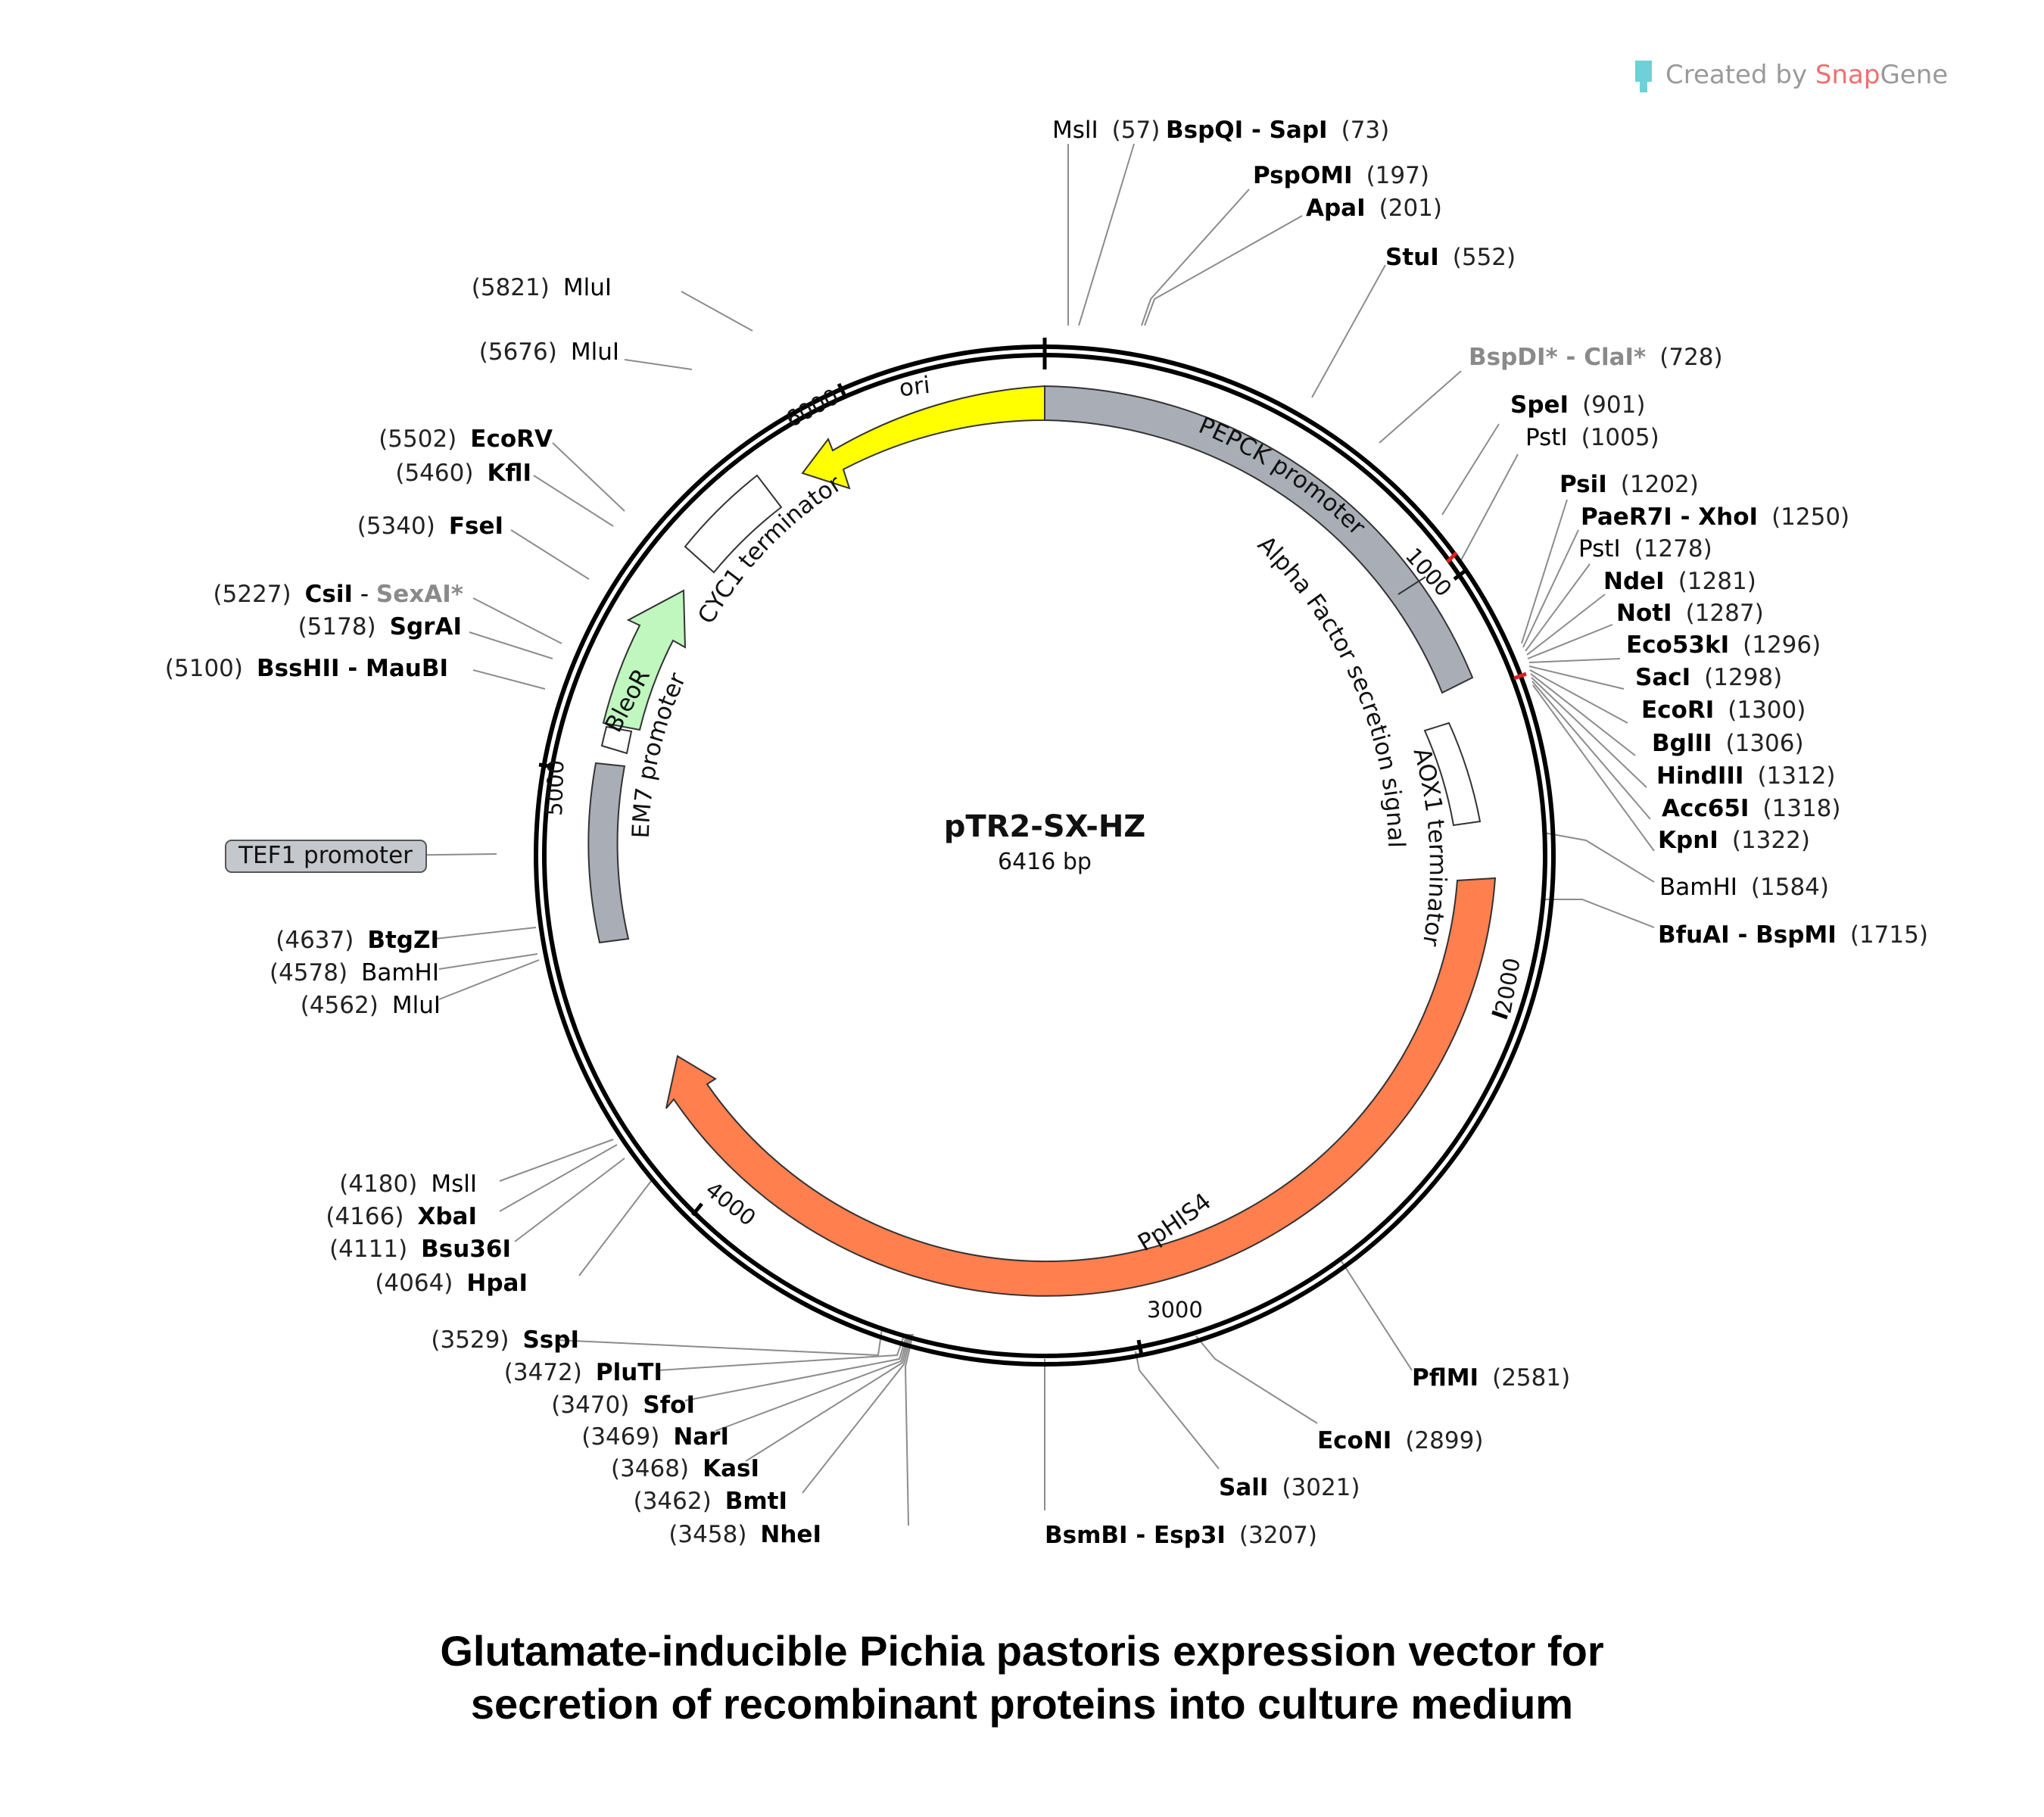 The width and height of the screenshot is (2044, 1817). What do you see at coordinates (1679, 581) in the screenshot?
I see `site-label-ndei-11: NdeI (1281)` at bounding box center [1679, 581].